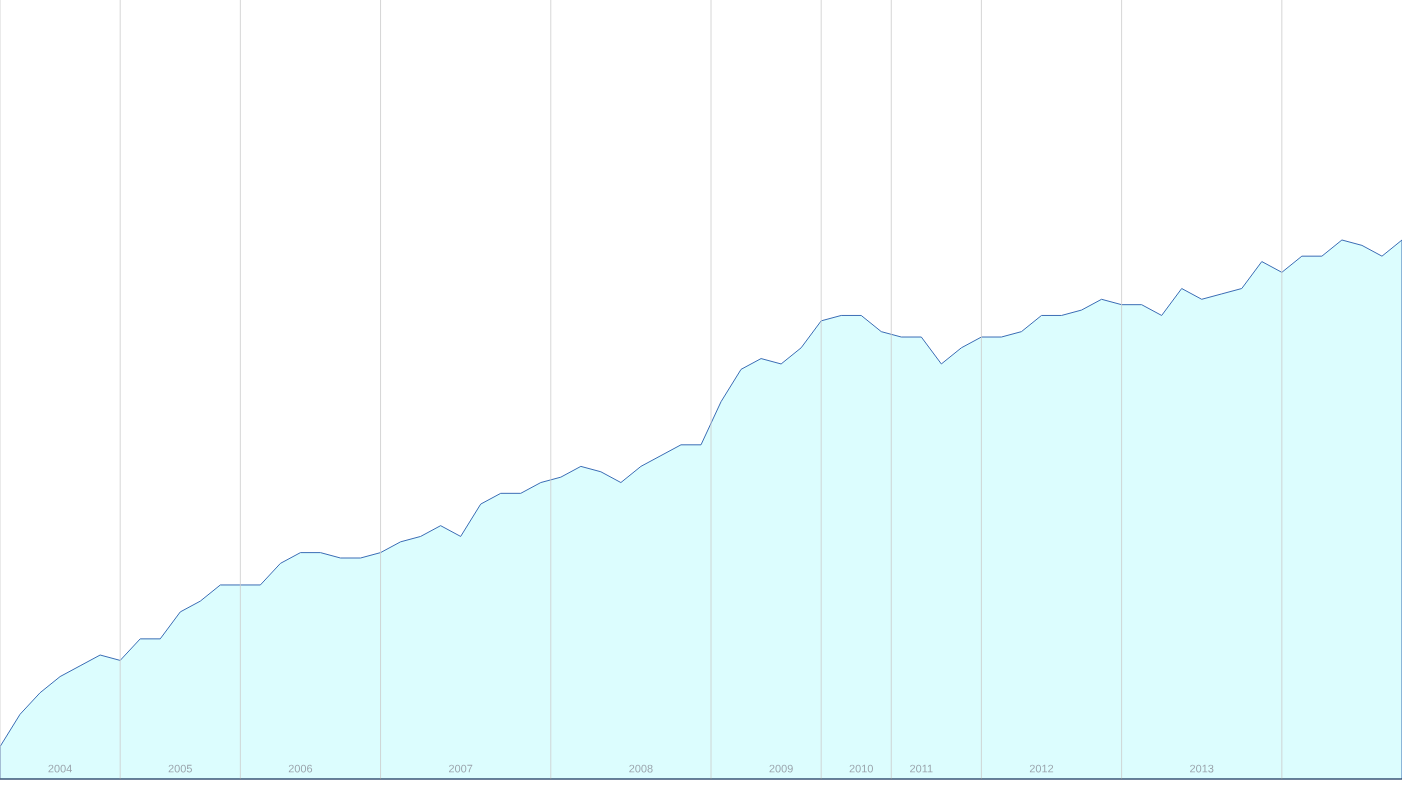  I want to click on x-tick-label: 2004, so click(60, 768).